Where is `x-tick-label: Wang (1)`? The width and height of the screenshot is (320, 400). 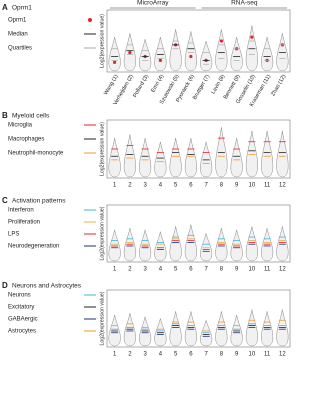 x-tick-label: Wang (1) is located at coordinates (111, 85).